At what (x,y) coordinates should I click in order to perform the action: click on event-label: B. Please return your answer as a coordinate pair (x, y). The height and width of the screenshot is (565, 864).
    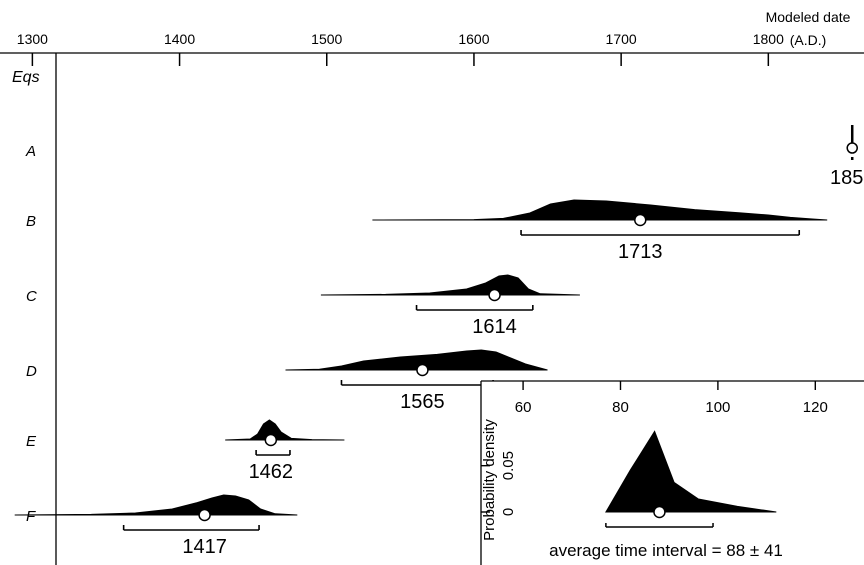
    Looking at the image, I should click on (31, 221).